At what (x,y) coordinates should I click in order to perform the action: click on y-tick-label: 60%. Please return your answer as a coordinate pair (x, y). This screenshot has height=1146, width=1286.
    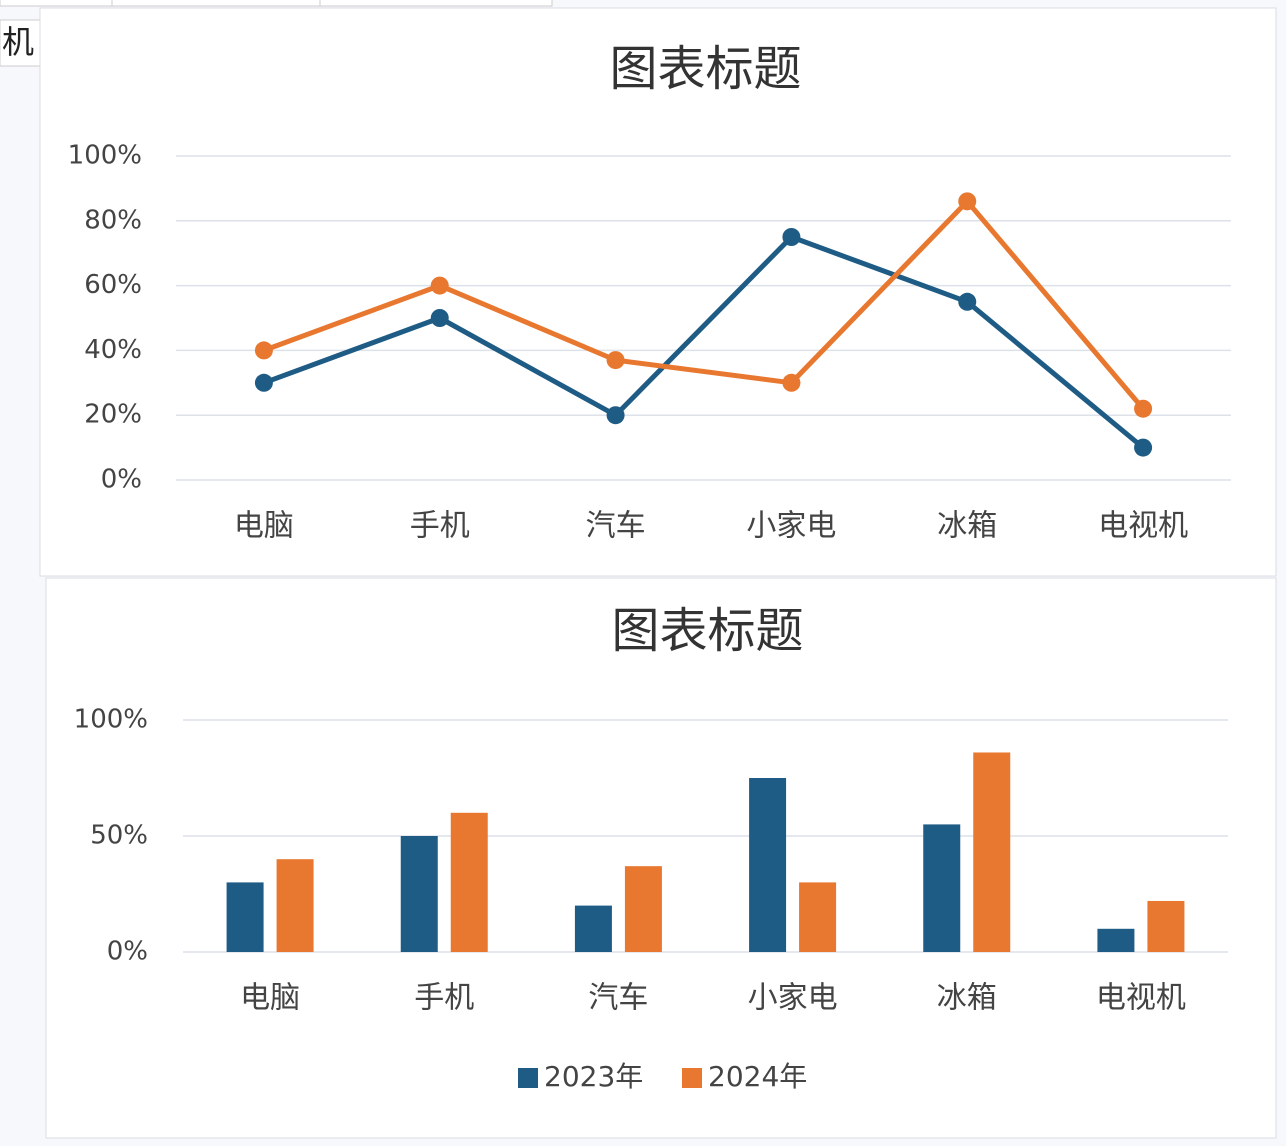
    Looking at the image, I should click on (113, 285).